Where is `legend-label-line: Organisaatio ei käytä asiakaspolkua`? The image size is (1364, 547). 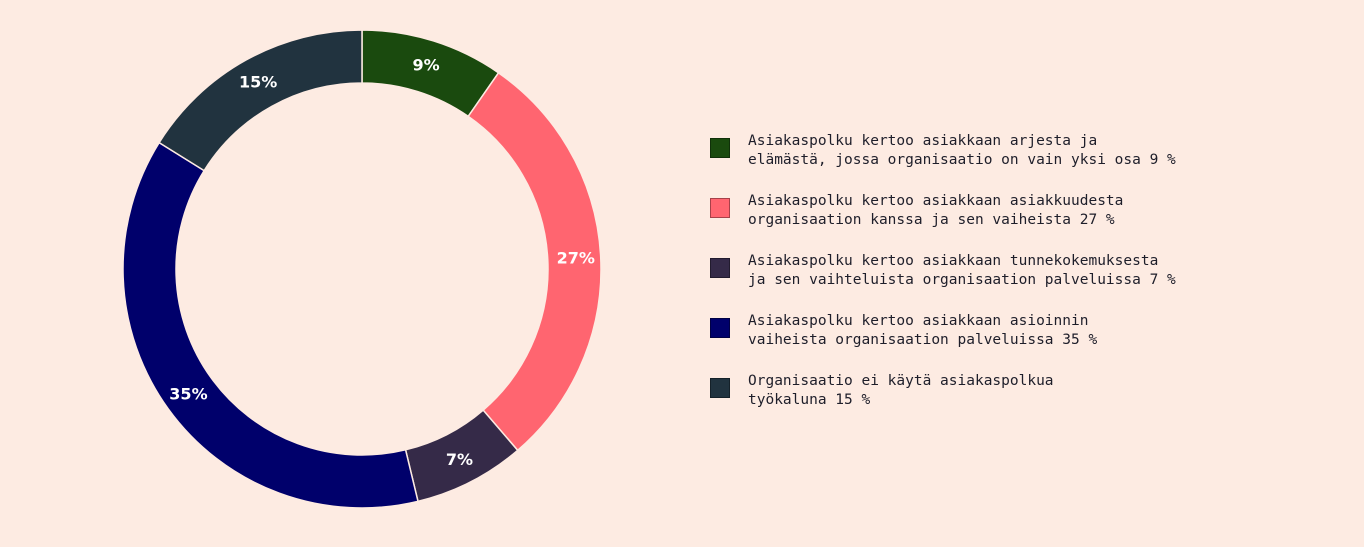 legend-label-line: Organisaatio ei käytä asiakaspolkua is located at coordinates (901, 381).